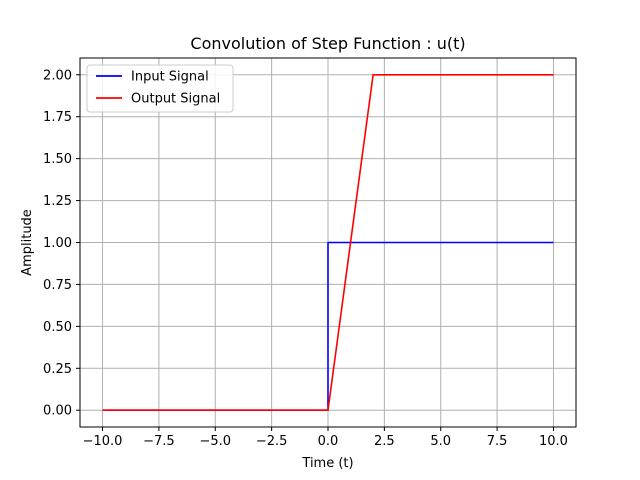 The width and height of the screenshot is (640, 480). Describe the element at coordinates (57, 369) in the screenshot. I see `y-tick-label: 0.25` at that location.